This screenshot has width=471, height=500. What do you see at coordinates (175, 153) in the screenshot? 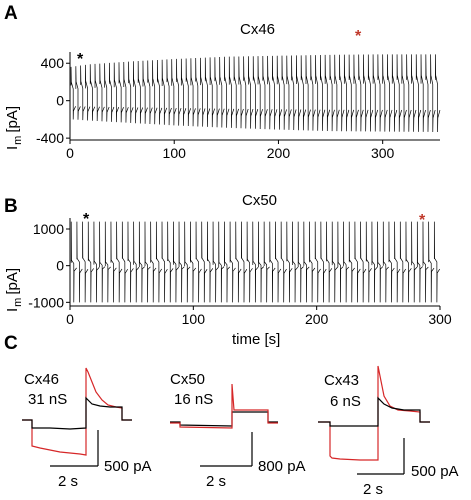
I see `panel-a-xtick-label: 100` at bounding box center [175, 153].